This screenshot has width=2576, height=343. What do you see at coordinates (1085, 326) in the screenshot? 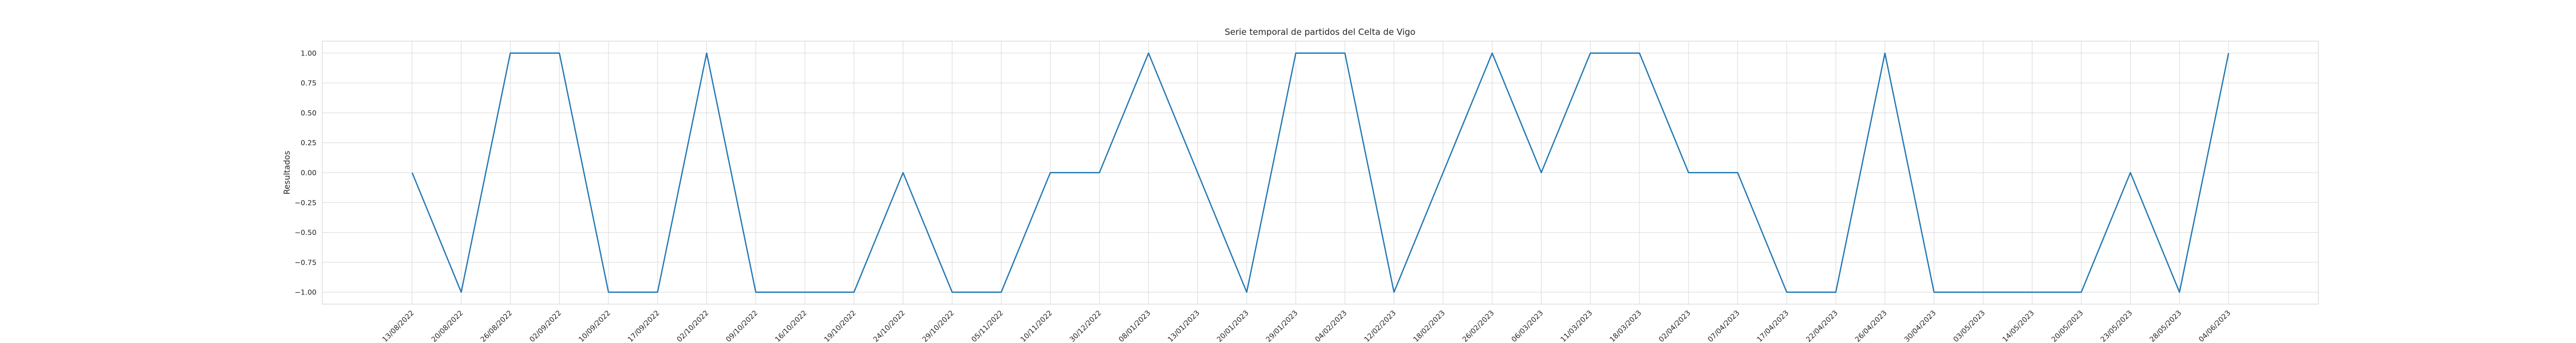
I see `x-tick-label: 30/12/2022` at bounding box center [1085, 326].